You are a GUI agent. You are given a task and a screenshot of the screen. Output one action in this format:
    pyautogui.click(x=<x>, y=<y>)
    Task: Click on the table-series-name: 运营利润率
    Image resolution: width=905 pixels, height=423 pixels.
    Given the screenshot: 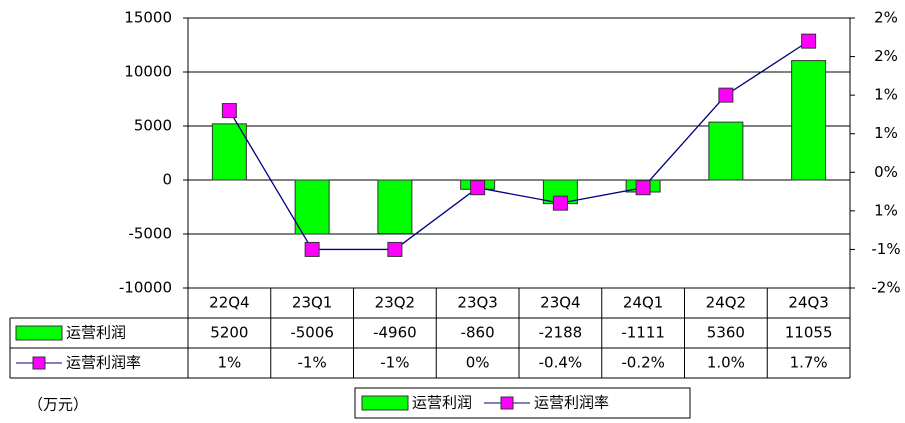 What is the action you would take?
    pyautogui.click(x=103, y=363)
    